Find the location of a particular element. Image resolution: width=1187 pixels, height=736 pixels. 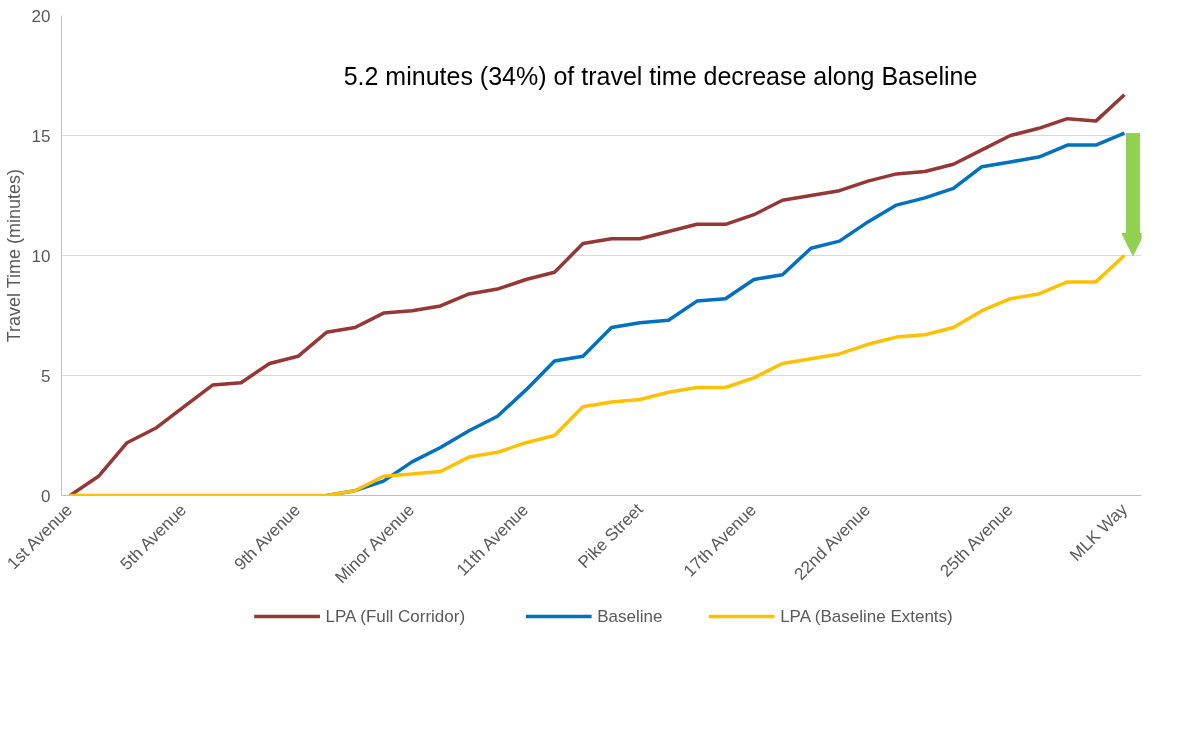

y-tick-label: 15 is located at coordinates (41, 136).